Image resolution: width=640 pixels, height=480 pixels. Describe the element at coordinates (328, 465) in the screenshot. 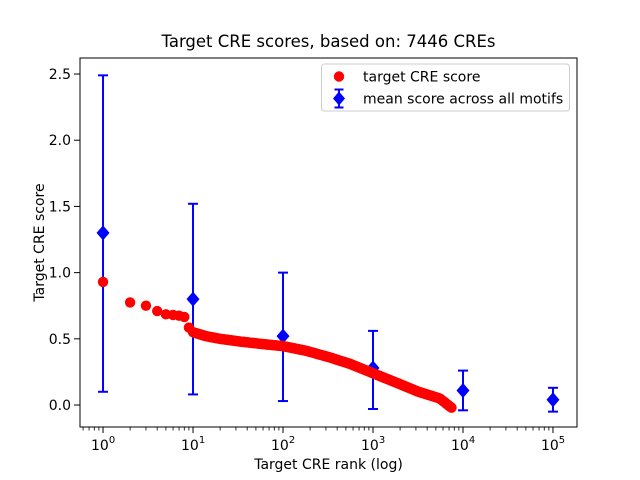

I see `x-axis-label: Target CRE rank (log)` at that location.